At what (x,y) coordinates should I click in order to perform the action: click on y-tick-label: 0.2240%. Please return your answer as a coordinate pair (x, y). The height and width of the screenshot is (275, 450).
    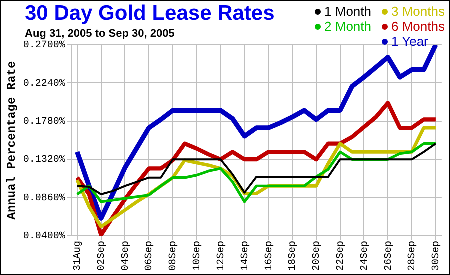
    Looking at the image, I should click on (44, 84).